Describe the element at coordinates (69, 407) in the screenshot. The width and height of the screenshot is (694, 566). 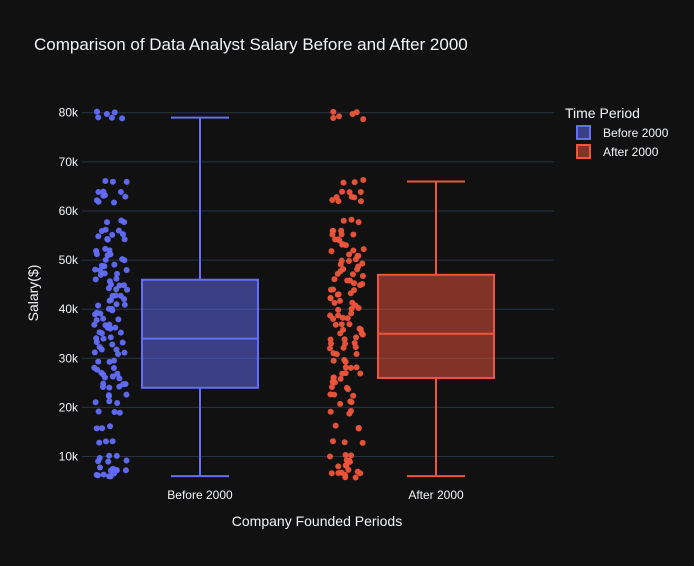
I see `y-tick-label: 20k` at that location.